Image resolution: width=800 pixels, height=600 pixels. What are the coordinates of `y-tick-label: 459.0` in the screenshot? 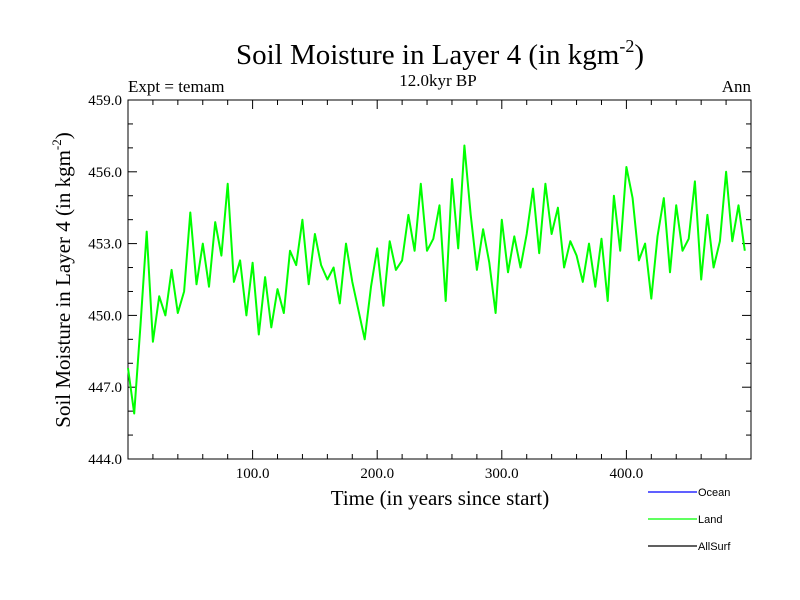 It's located at (105, 101).